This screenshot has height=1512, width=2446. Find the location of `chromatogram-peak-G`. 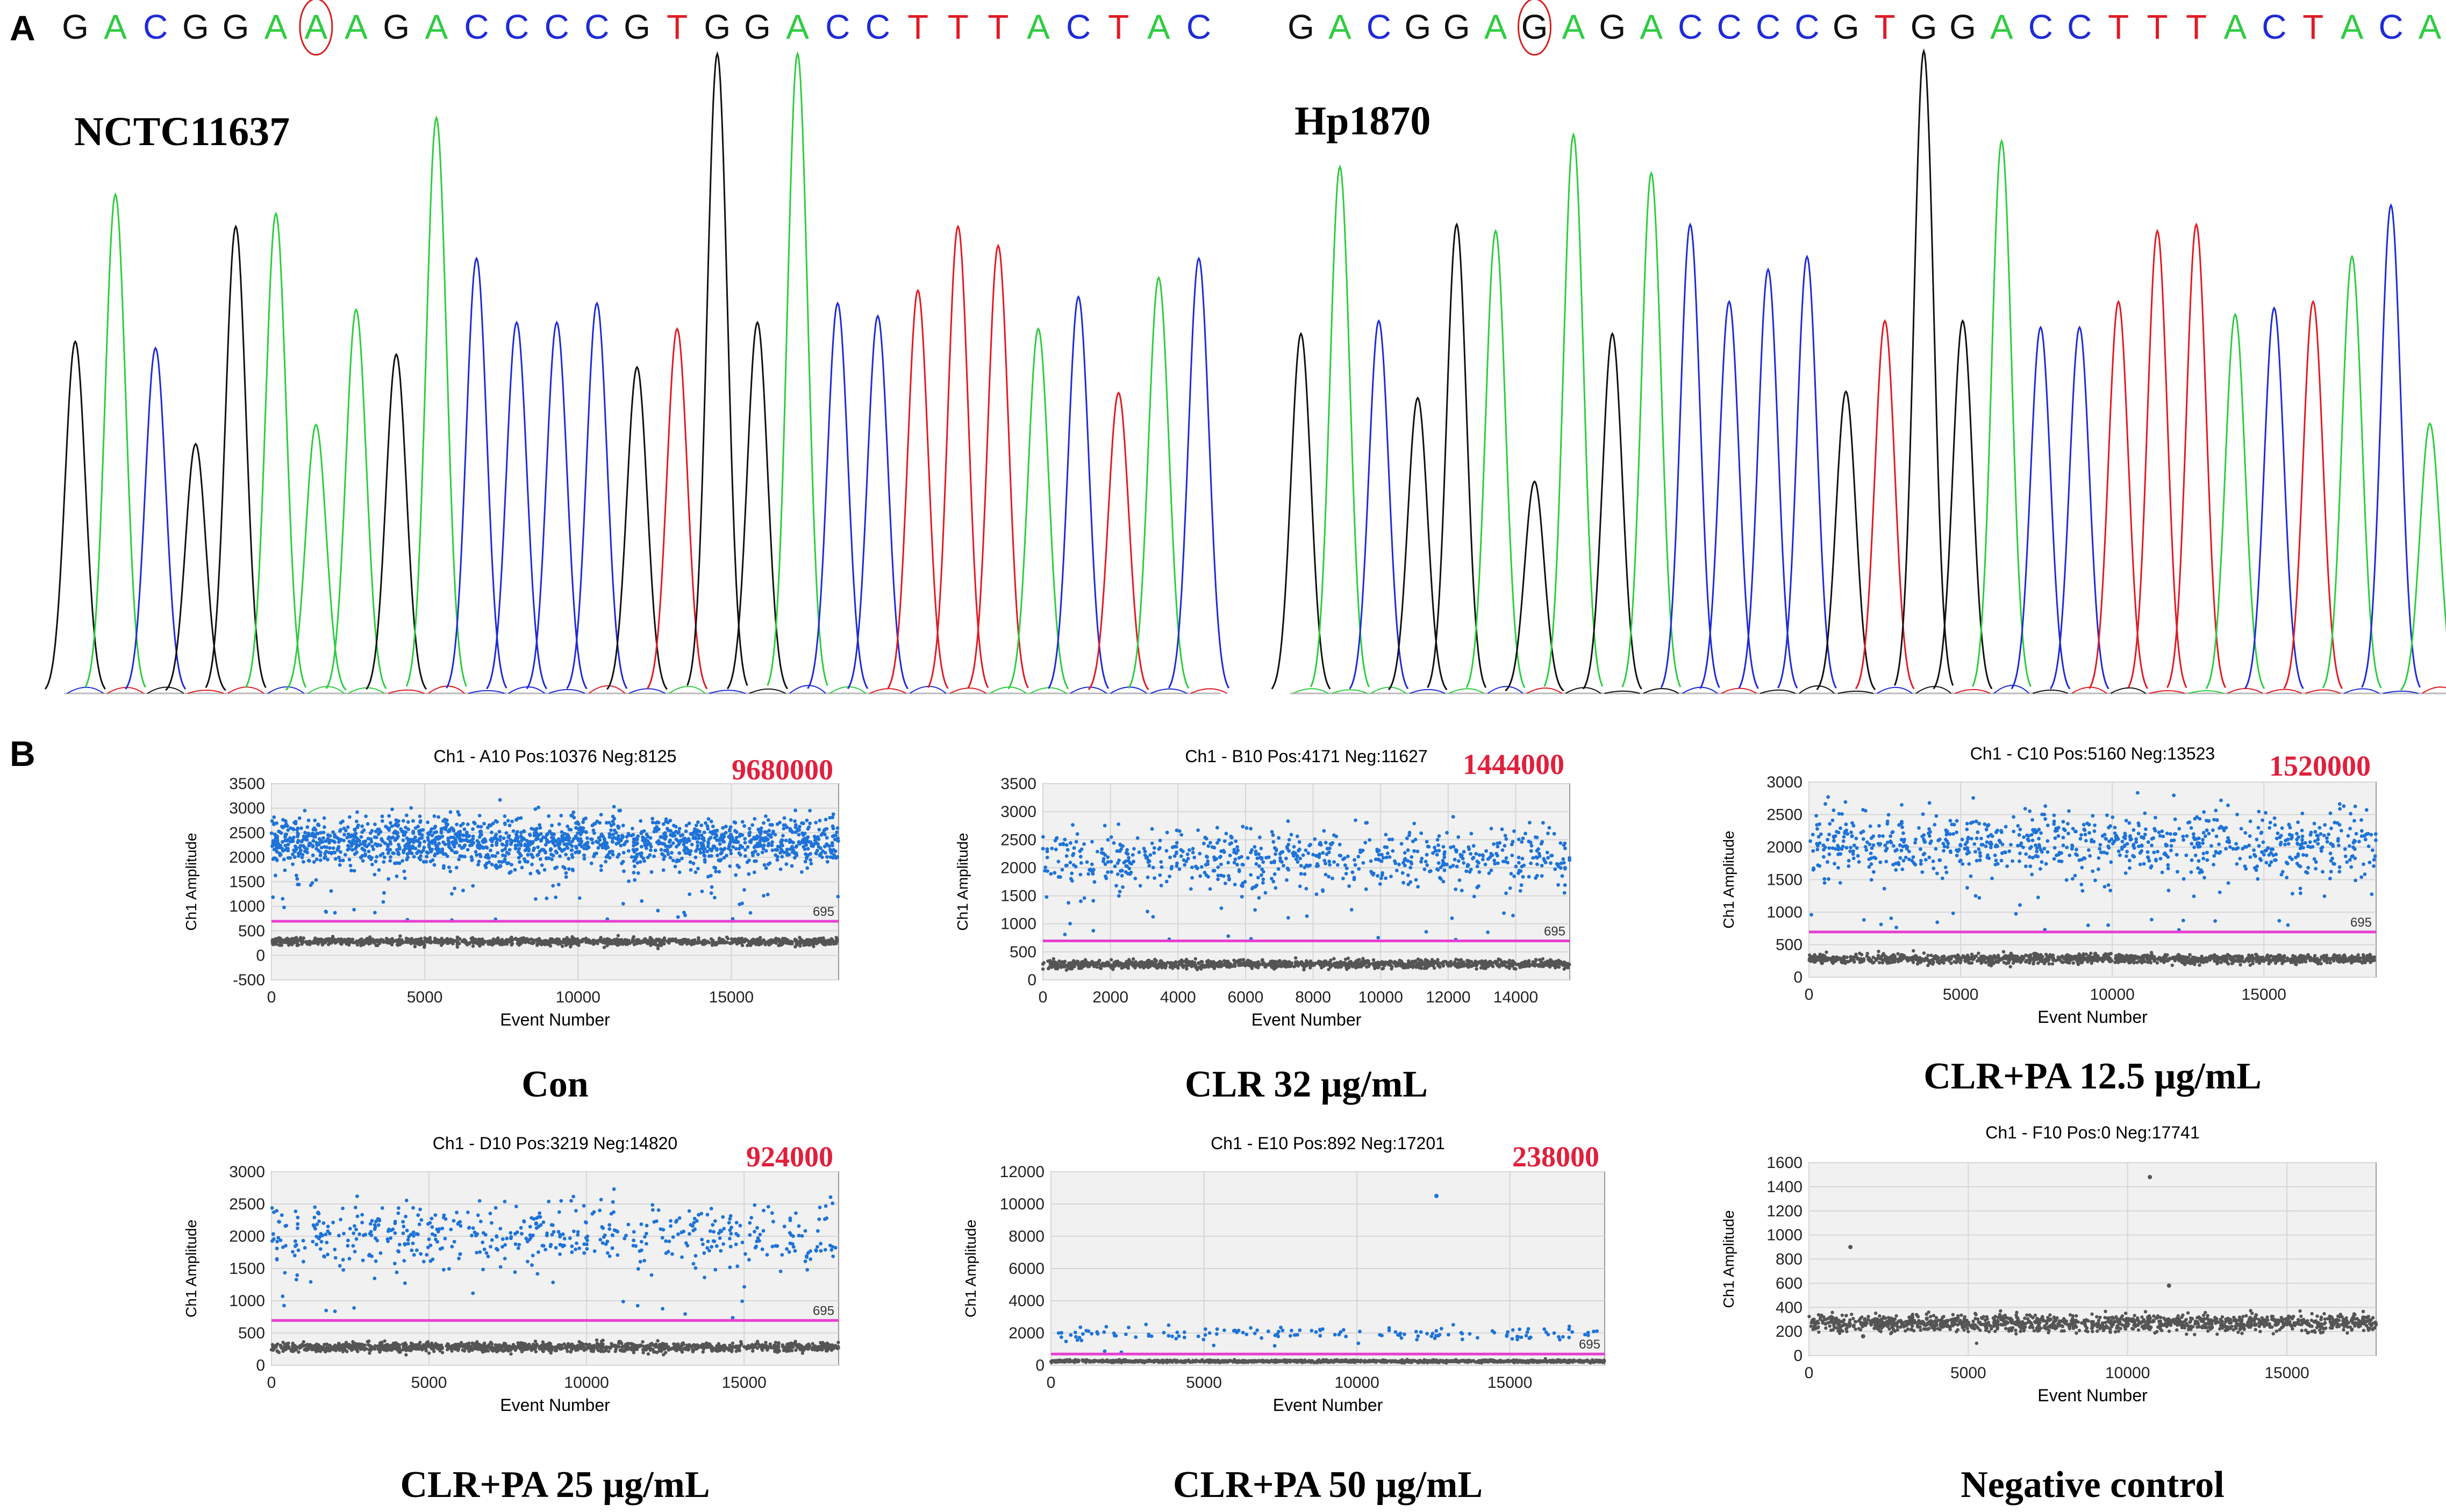

chromatogram-peak-G is located at coordinates (195, 566).